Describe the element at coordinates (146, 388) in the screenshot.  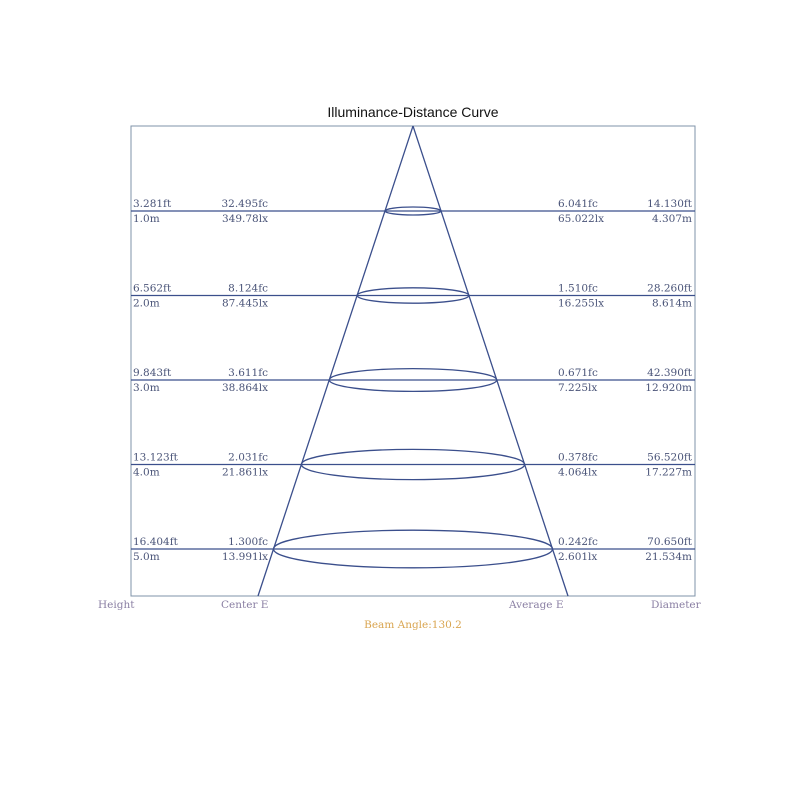
I see `height-m: 3.0m` at that location.